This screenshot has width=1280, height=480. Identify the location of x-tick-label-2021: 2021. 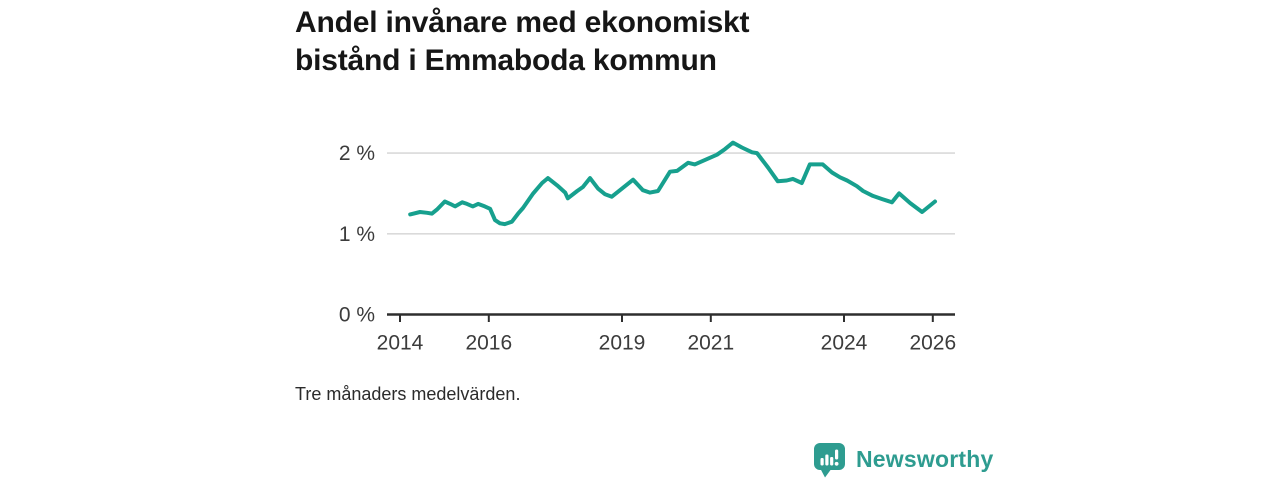
(710, 343).